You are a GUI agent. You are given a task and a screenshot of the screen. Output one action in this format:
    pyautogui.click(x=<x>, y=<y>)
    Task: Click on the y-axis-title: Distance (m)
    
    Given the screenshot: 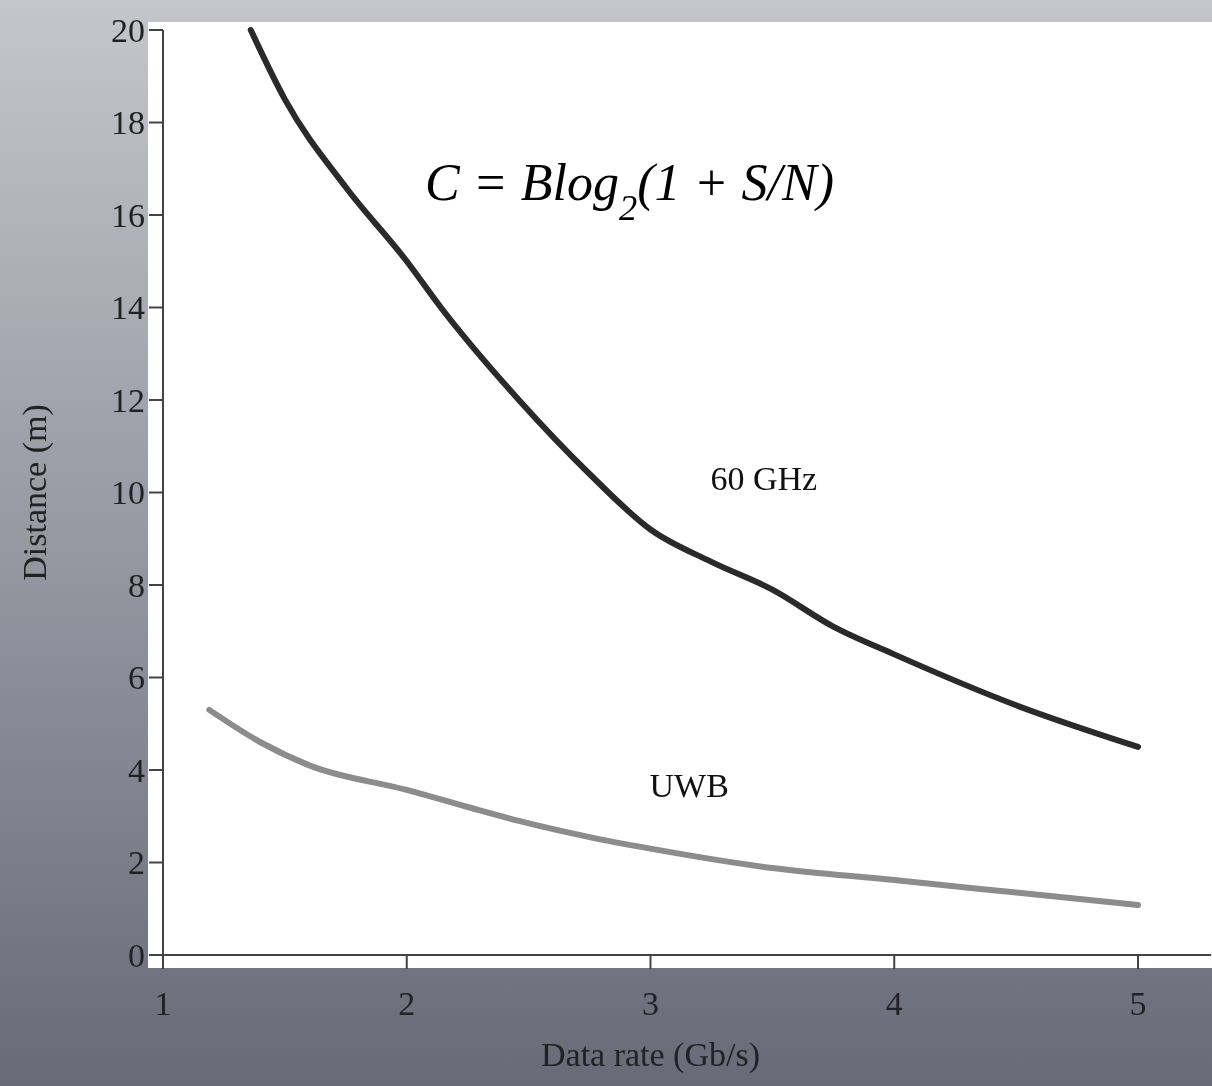 What is the action you would take?
    pyautogui.click(x=35, y=492)
    